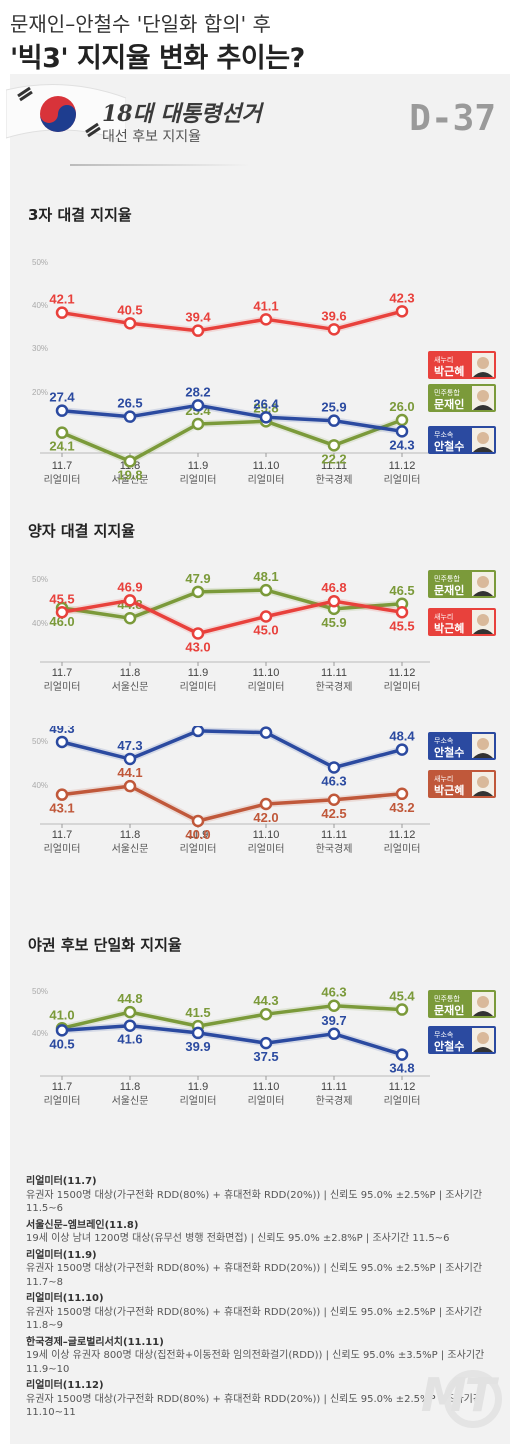  What do you see at coordinates (62, 397) in the screenshot?
I see `data-label: 27.4` at bounding box center [62, 397].